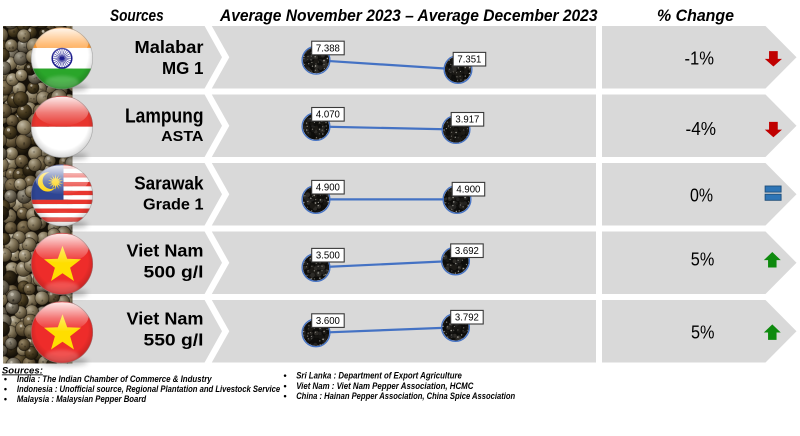 The image size is (800, 436). What do you see at coordinates (467, 120) in the screenshot?
I see `svg-text: 3.917` at bounding box center [467, 120].